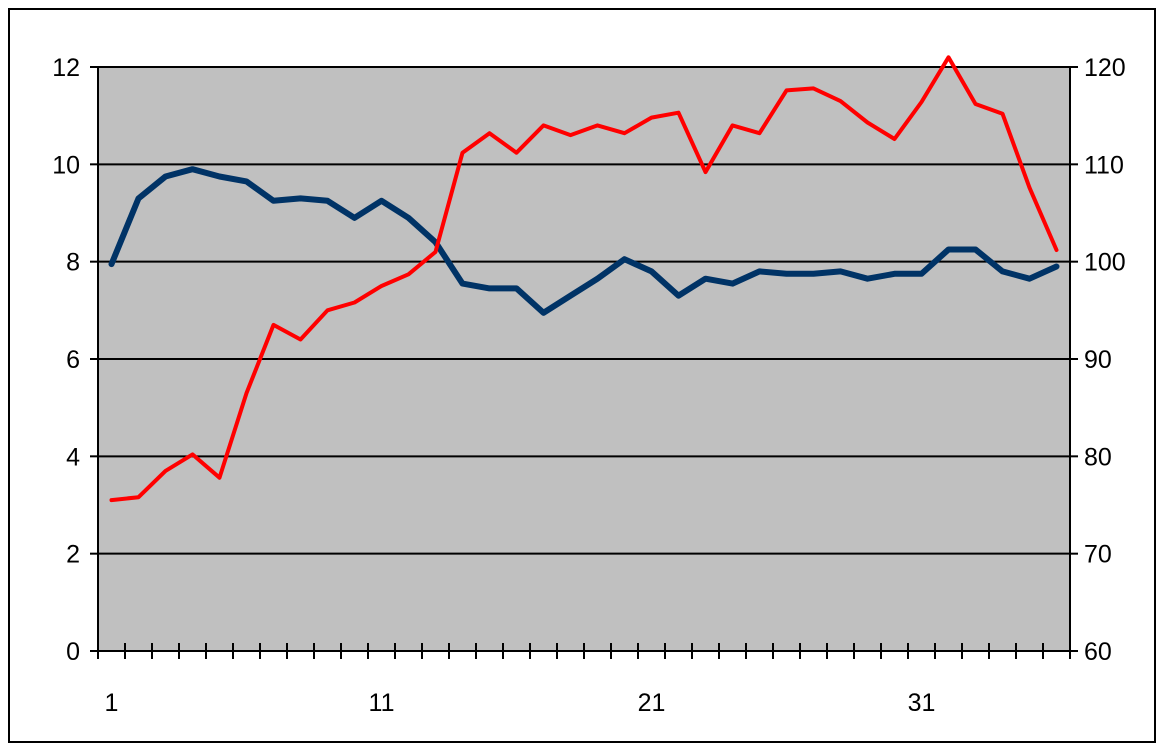 This screenshot has width=1164, height=751. Describe the element at coordinates (73, 263) in the screenshot. I see `y-left-tick-label: 8` at that location.